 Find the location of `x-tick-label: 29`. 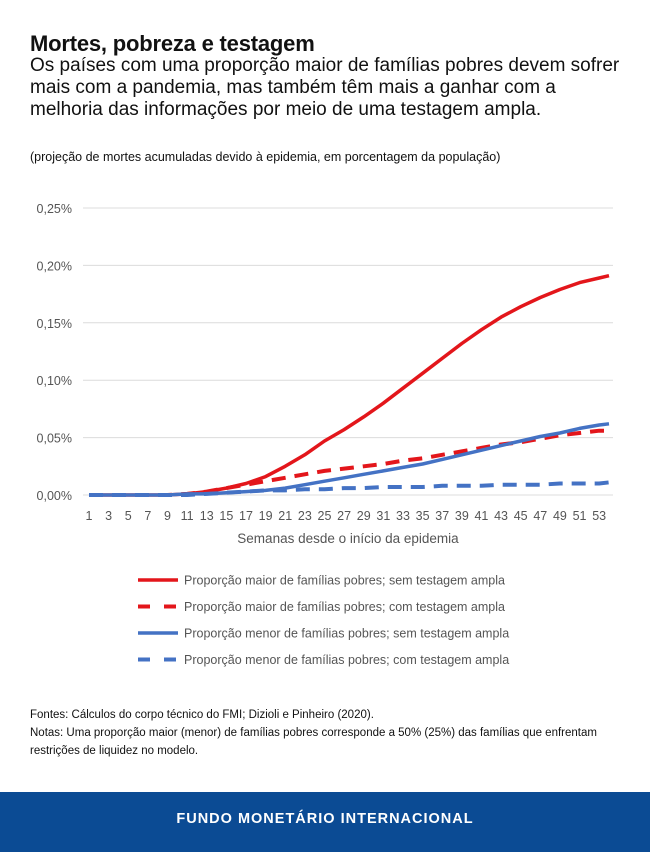

x-tick-label: 29 is located at coordinates (364, 516).